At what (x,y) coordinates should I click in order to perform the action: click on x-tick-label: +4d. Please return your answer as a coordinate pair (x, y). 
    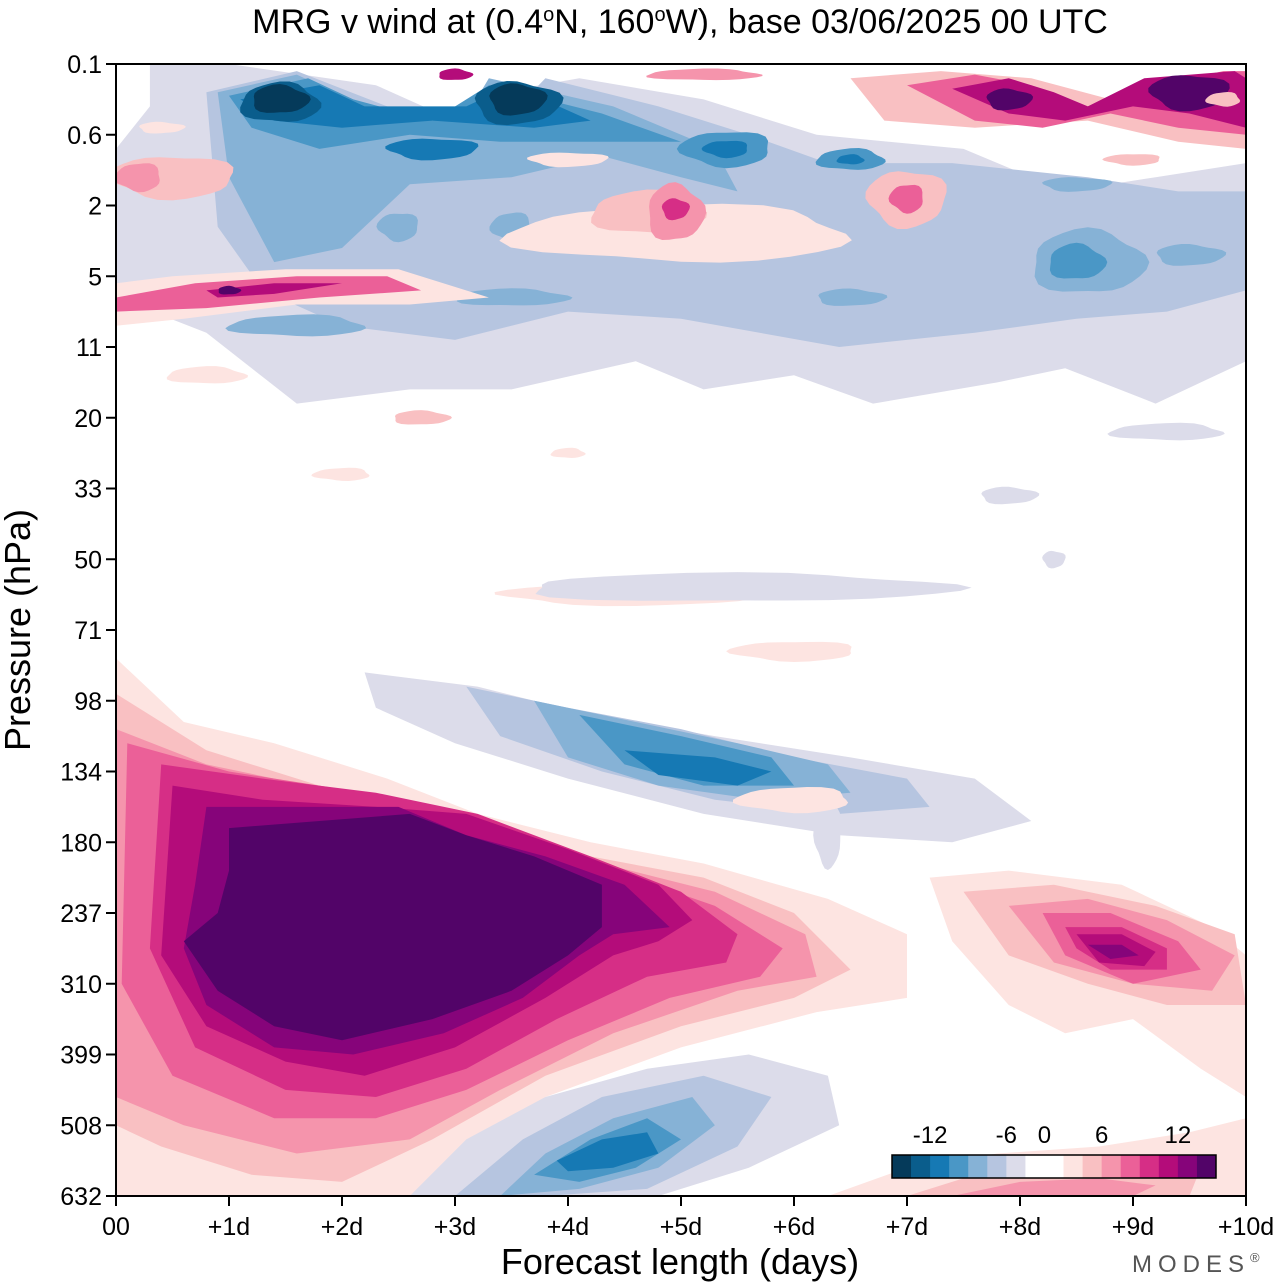
    Looking at the image, I should click on (568, 1227).